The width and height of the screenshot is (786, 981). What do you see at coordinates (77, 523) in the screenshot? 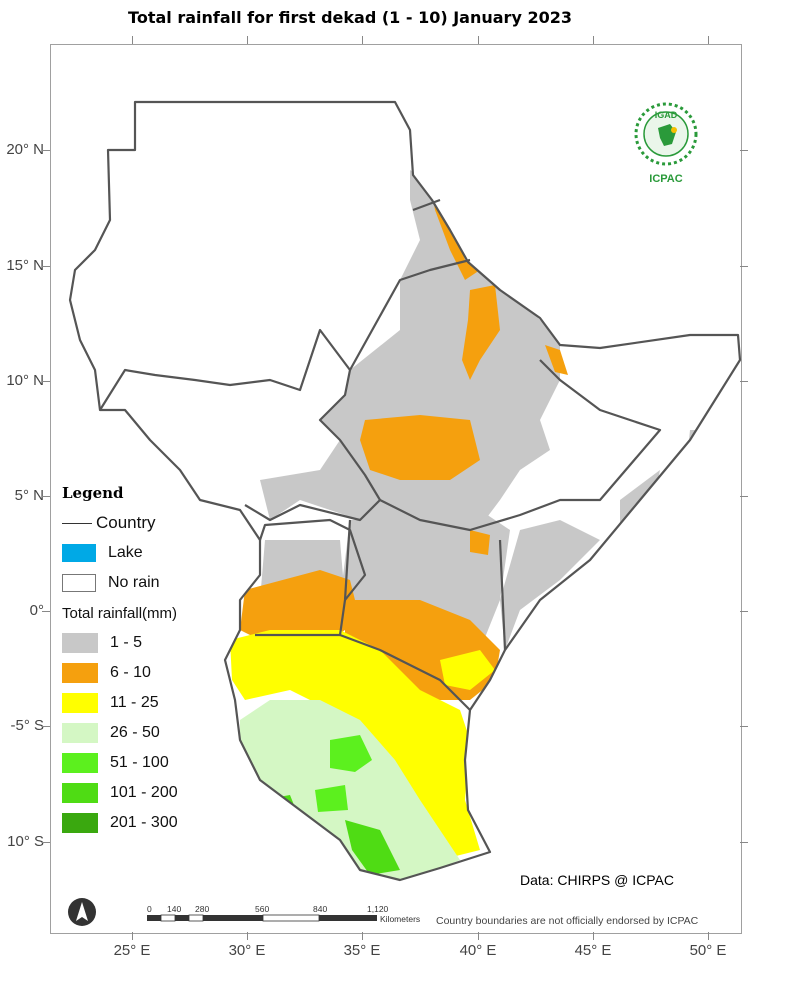
I see `country-line-symbol` at bounding box center [77, 523].